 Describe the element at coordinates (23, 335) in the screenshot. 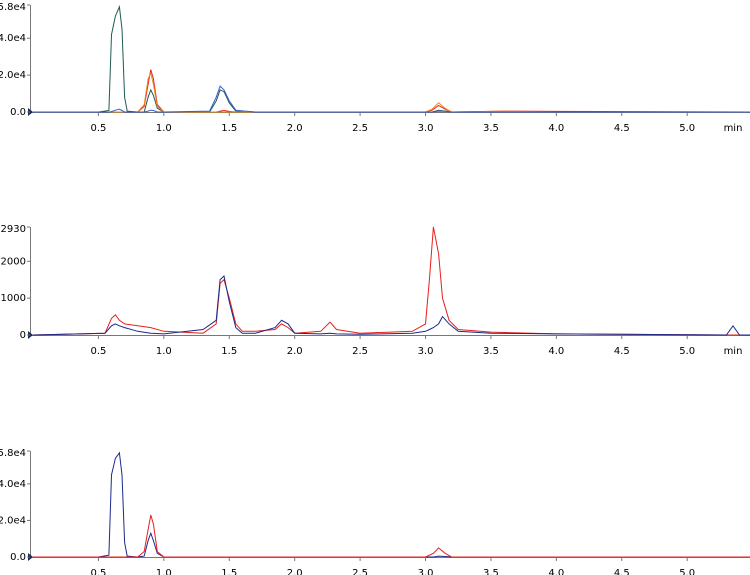

I see `y-tick-label: 0` at that location.